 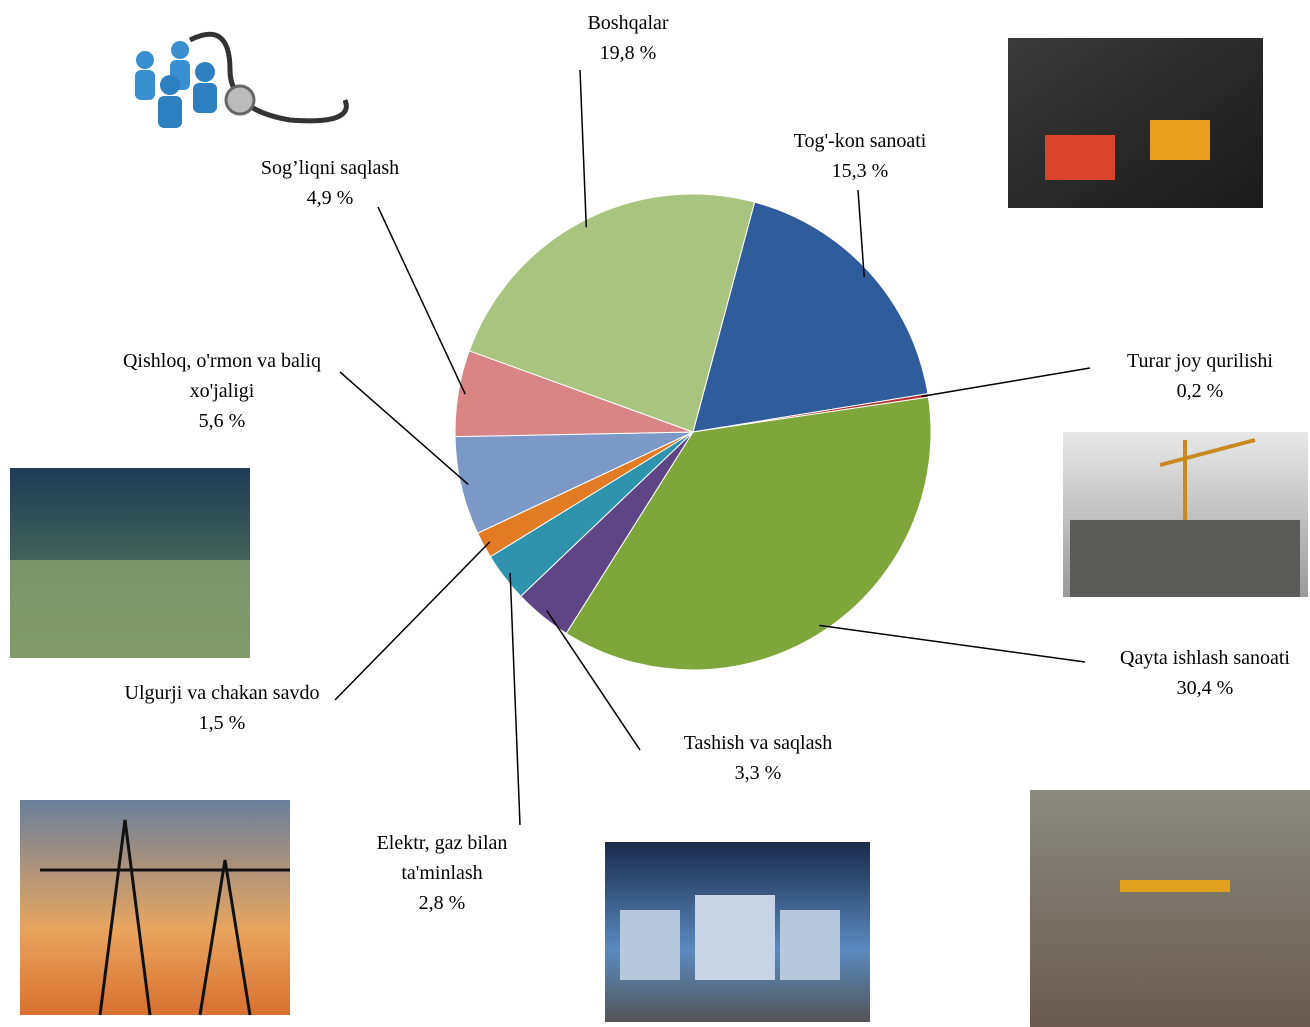 I want to click on category-name: Tog'-kon sanoati, so click(x=860, y=141).